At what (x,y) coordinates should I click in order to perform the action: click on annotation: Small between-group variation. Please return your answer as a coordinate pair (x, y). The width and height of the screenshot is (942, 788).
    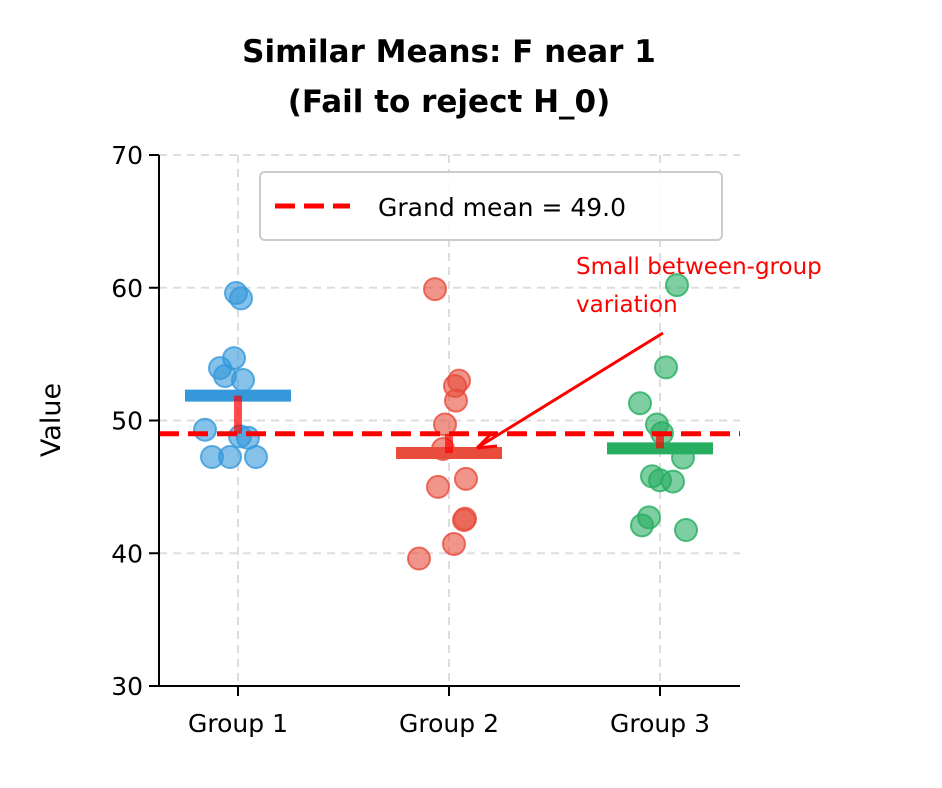
    Looking at the image, I should click on (648, 352).